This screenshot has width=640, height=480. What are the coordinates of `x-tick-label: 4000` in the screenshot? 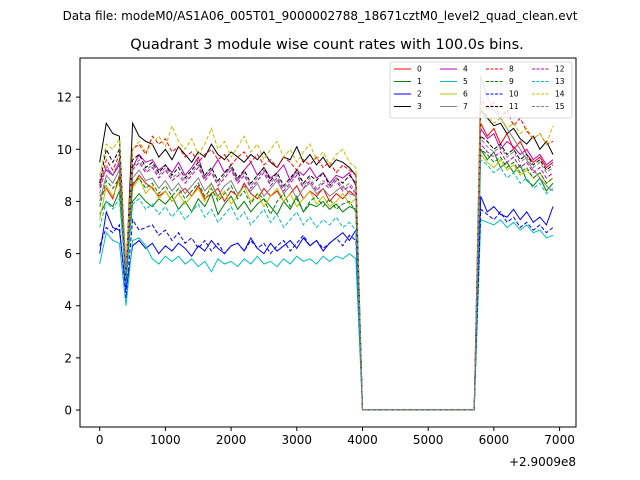 It's located at (362, 440).